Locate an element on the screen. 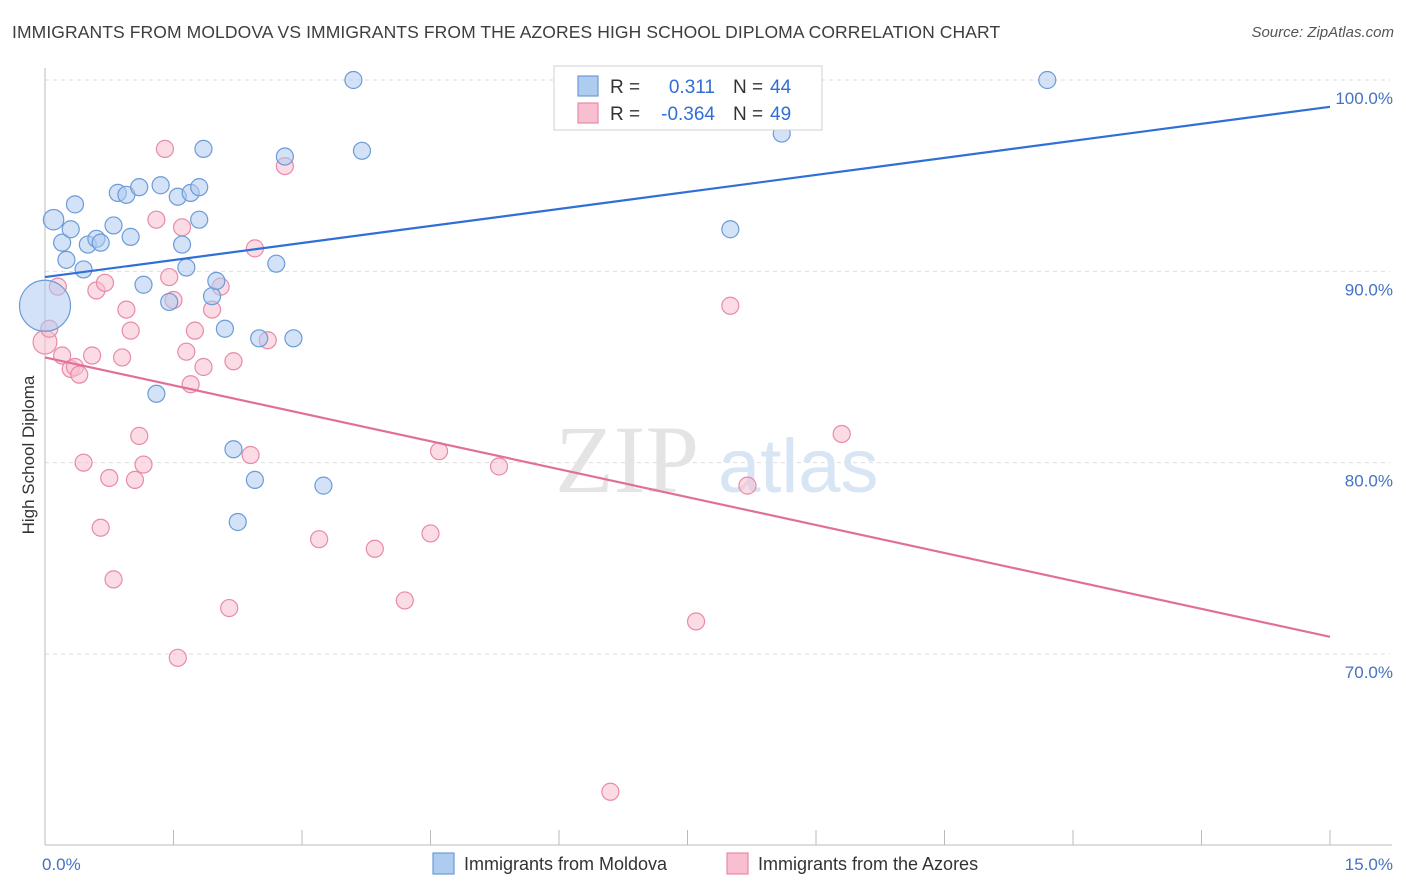 This screenshot has height=892, width=1406. y-tick-label: 80.0% is located at coordinates (1369, 481).